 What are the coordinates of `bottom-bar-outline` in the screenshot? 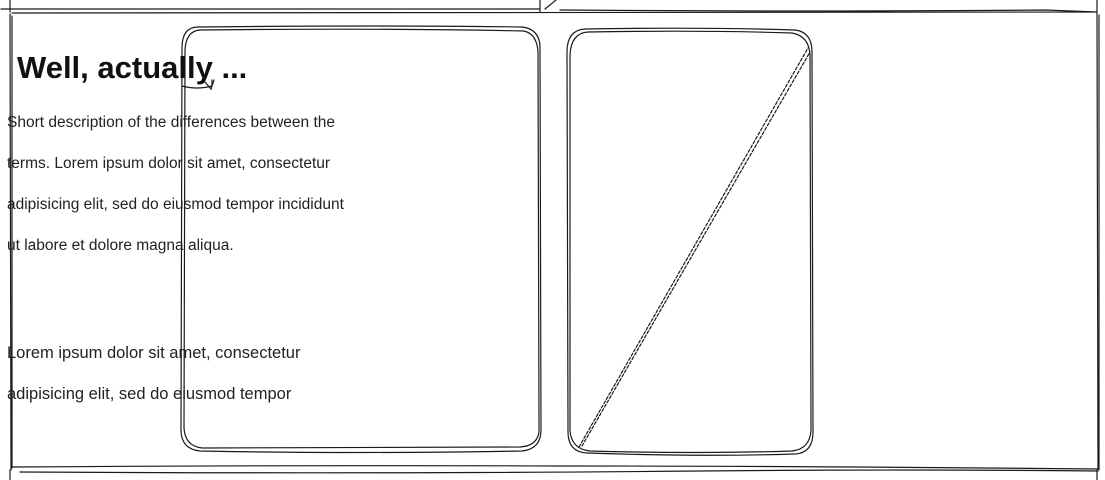 It's located at (554, 472).